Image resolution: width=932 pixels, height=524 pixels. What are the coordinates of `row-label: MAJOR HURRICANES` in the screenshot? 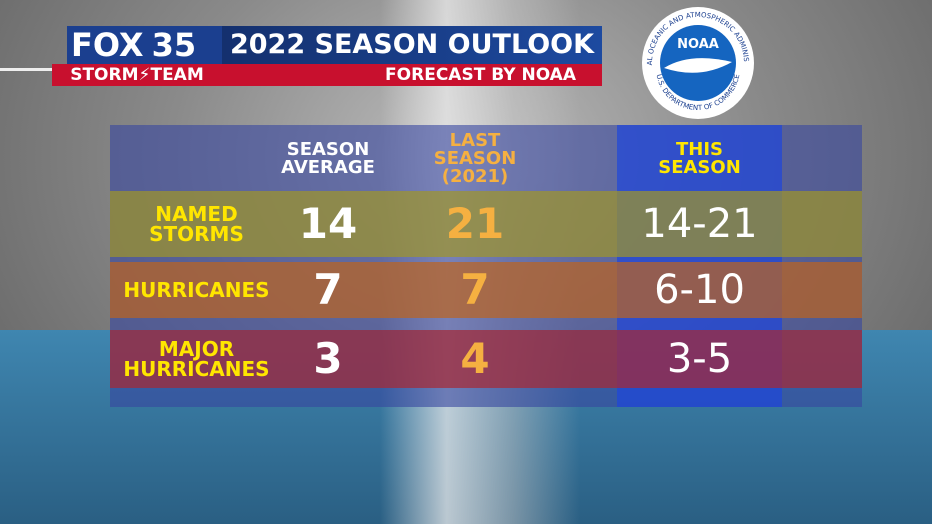 It's located at (196, 359).